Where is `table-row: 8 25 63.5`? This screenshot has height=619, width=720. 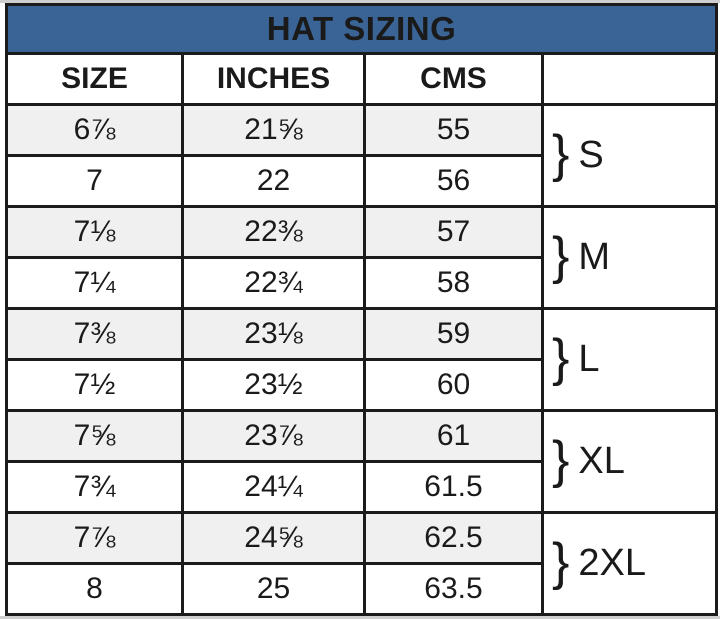
table-row: 8 25 63.5 is located at coordinates (361, 589).